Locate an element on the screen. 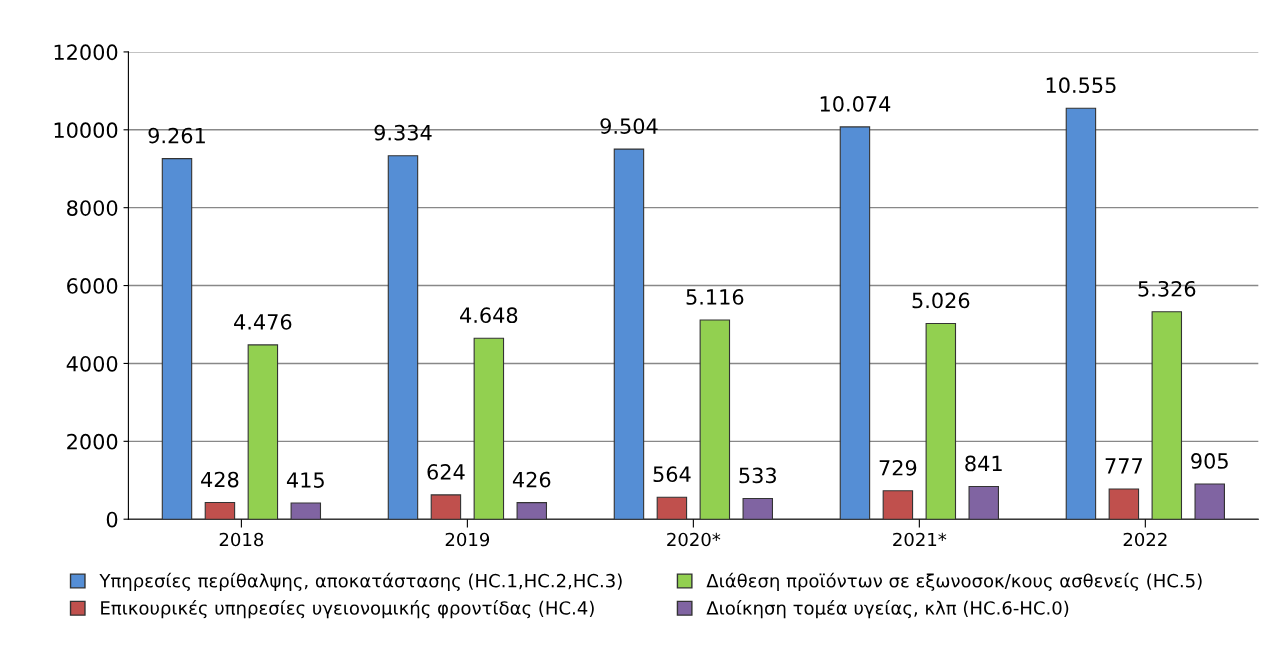  data-label: 777 is located at coordinates (1123, 466).